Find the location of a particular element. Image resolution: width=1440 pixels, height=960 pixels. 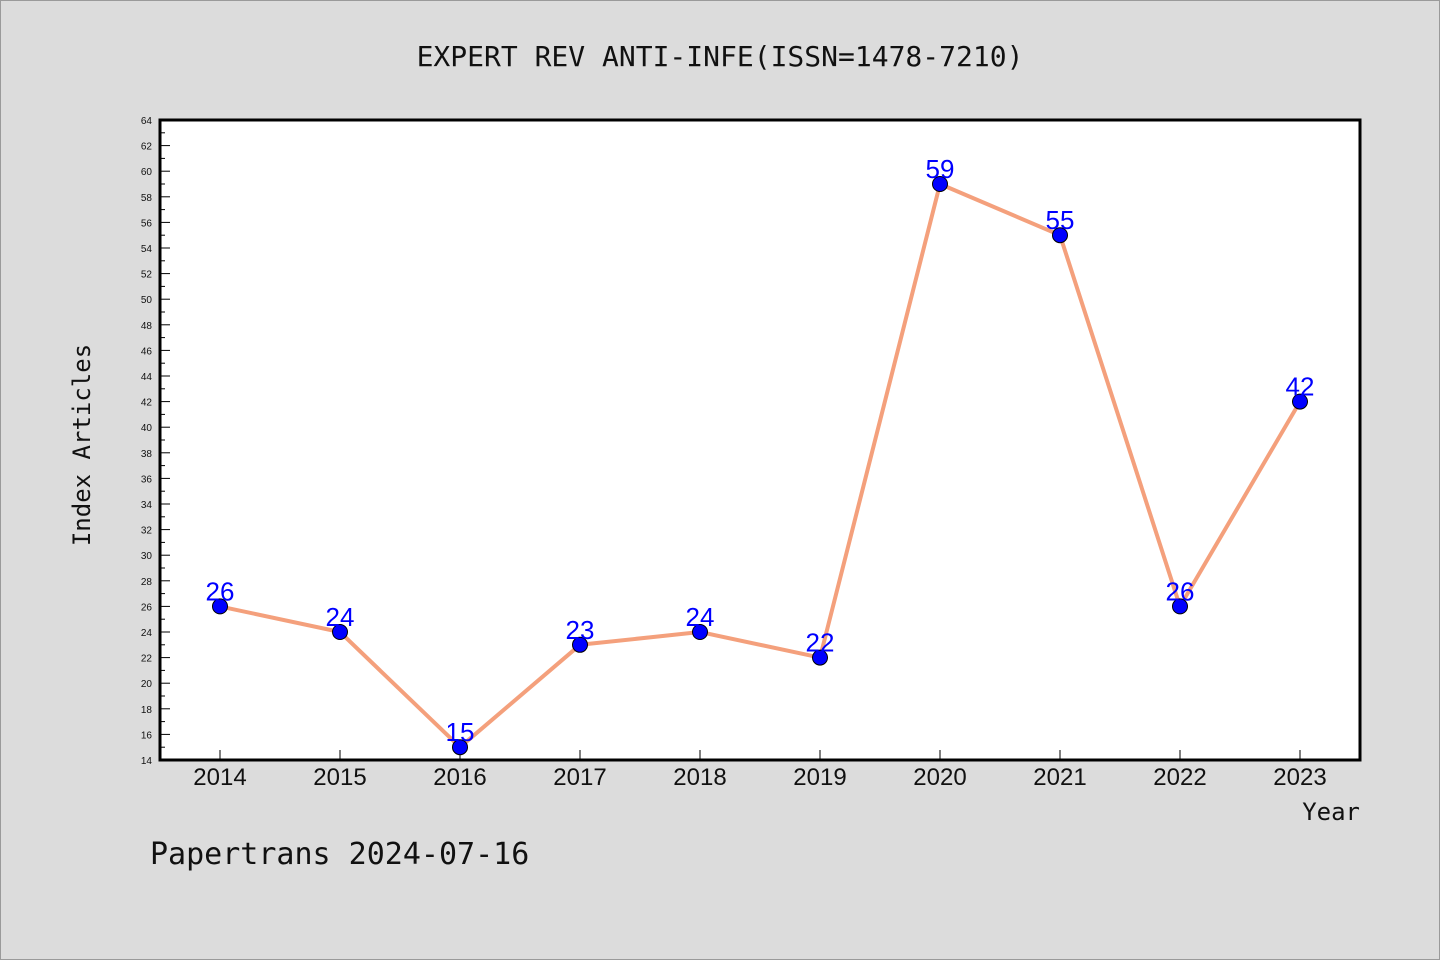

y-tick-label: 26 is located at coordinates (147, 607).